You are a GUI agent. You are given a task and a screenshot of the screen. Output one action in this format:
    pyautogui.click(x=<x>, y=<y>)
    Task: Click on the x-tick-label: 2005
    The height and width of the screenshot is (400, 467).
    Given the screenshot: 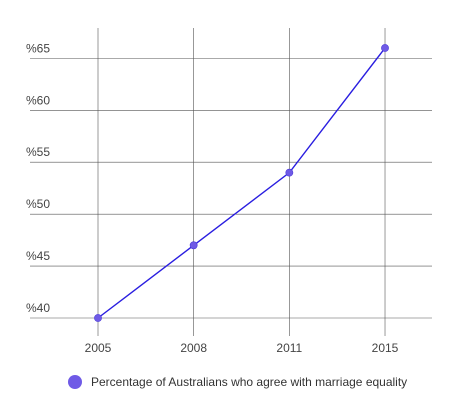 What is the action you would take?
    pyautogui.click(x=98, y=348)
    